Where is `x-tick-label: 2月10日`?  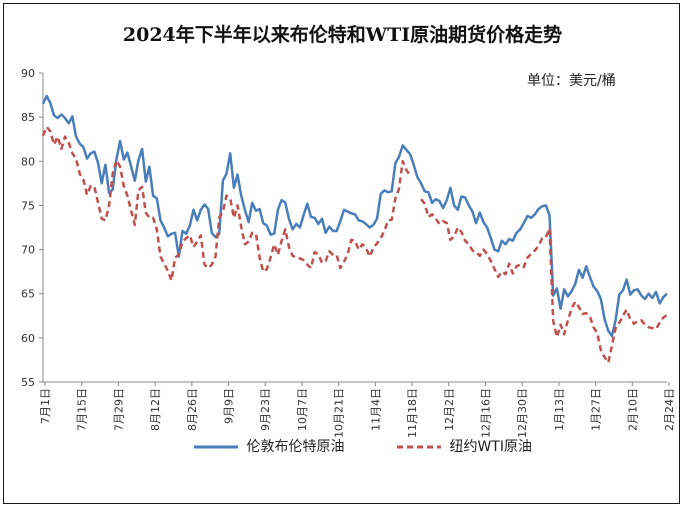 x-tick-label: 2月10日 is located at coordinates (632, 409).